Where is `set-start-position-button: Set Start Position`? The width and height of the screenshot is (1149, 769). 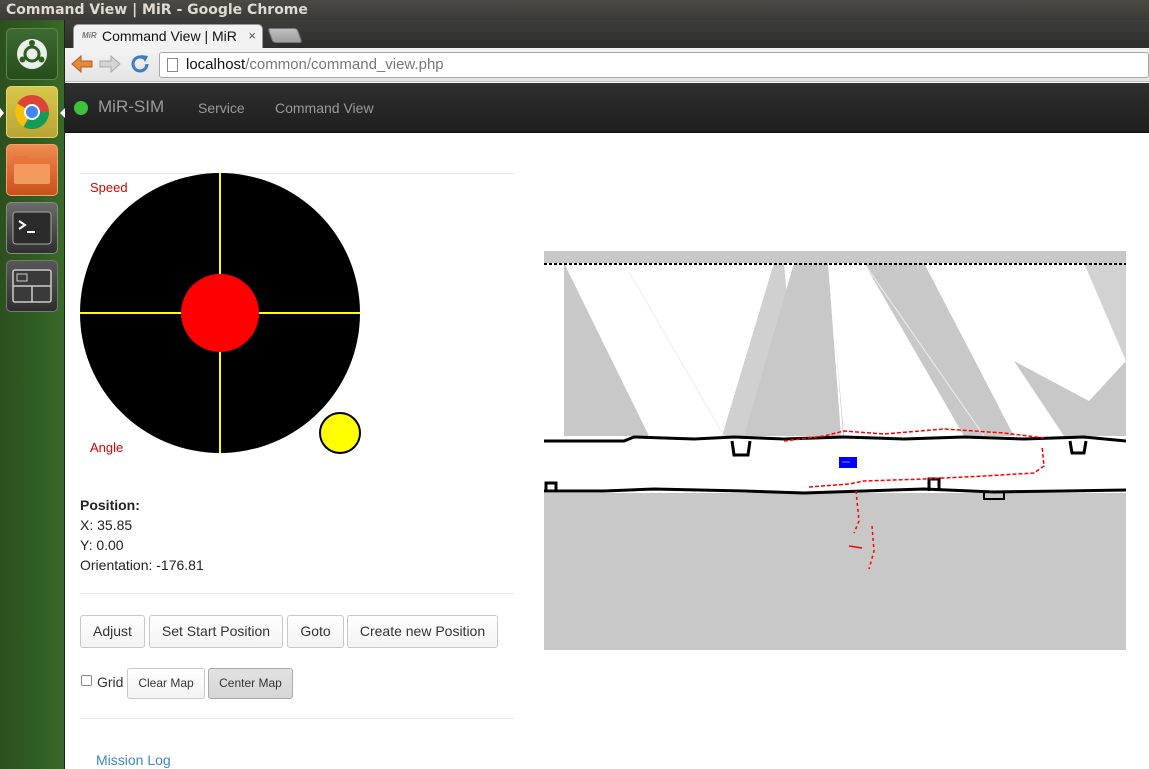
set-start-position-button: Set Start Position is located at coordinates (216, 631).